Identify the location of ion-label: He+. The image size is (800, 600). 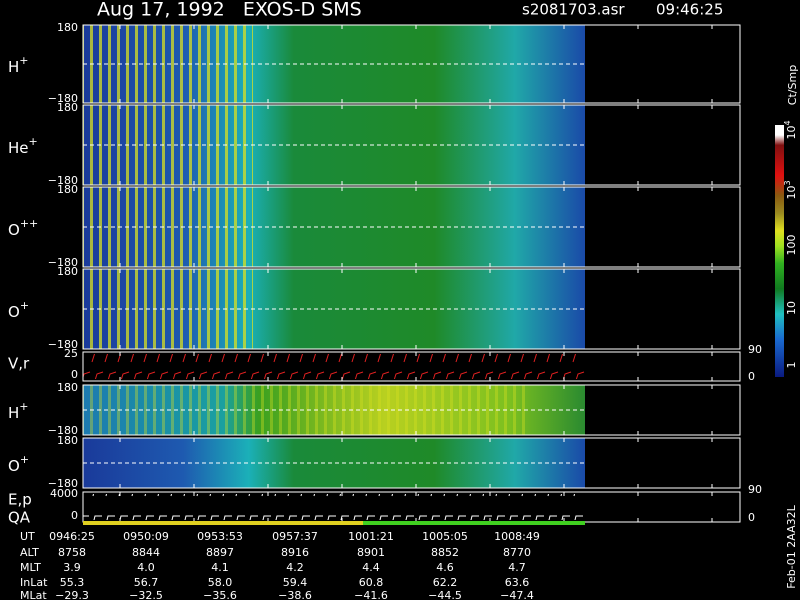
(23, 146).